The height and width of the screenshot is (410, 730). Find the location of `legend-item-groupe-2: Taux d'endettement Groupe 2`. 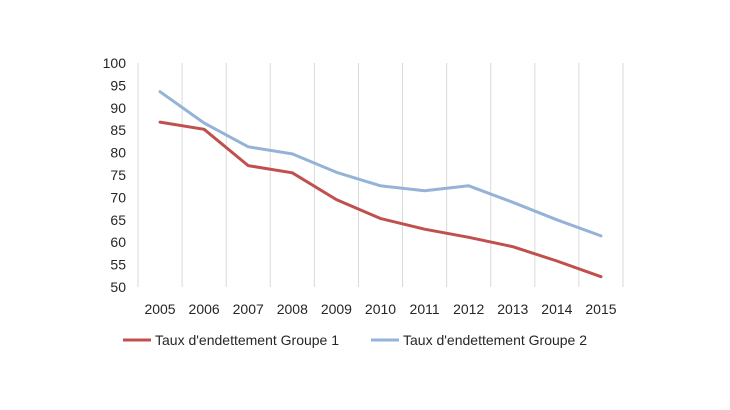

legend-item-groupe-2: Taux d'endettement Groupe 2 is located at coordinates (479, 340).